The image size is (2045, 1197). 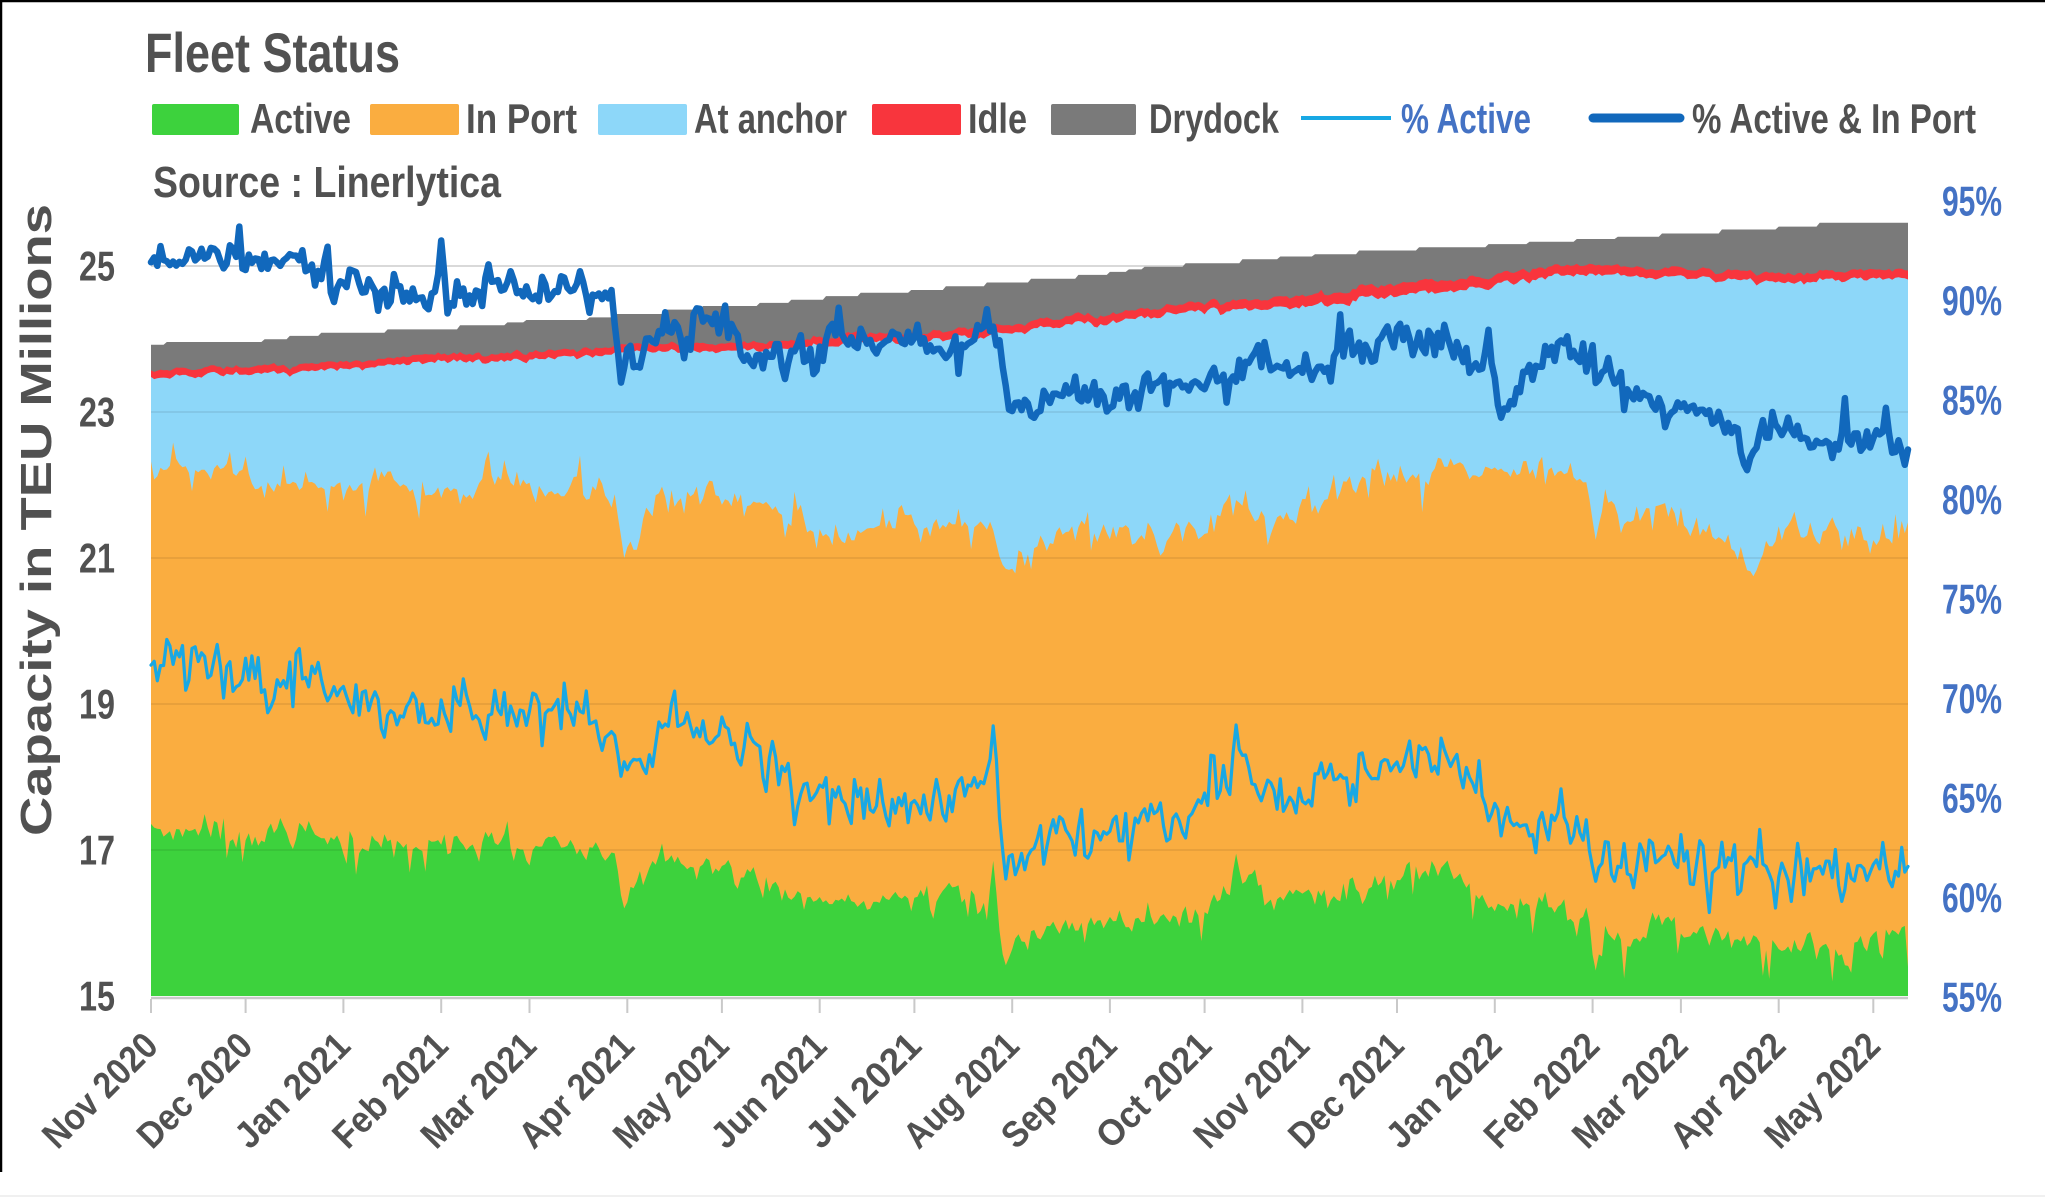 I want to click on svg-text: Active, so click(x=300, y=118).